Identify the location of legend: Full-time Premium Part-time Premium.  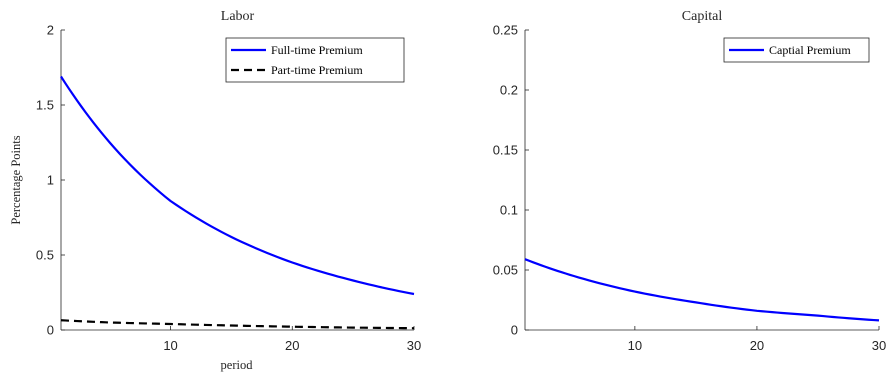
(315, 60).